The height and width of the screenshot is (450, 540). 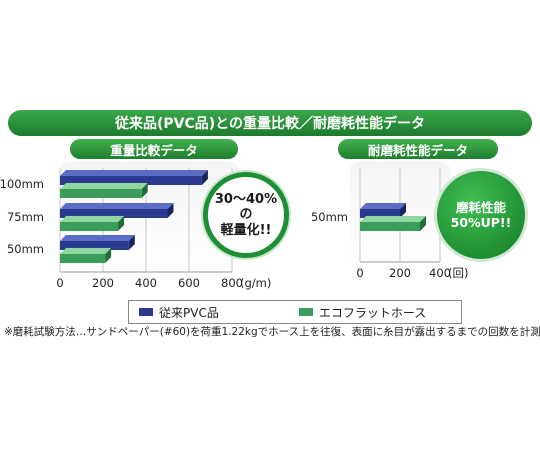 What do you see at coordinates (458, 273) in the screenshot?
I see `wear-x-unit-label: (回)` at bounding box center [458, 273].